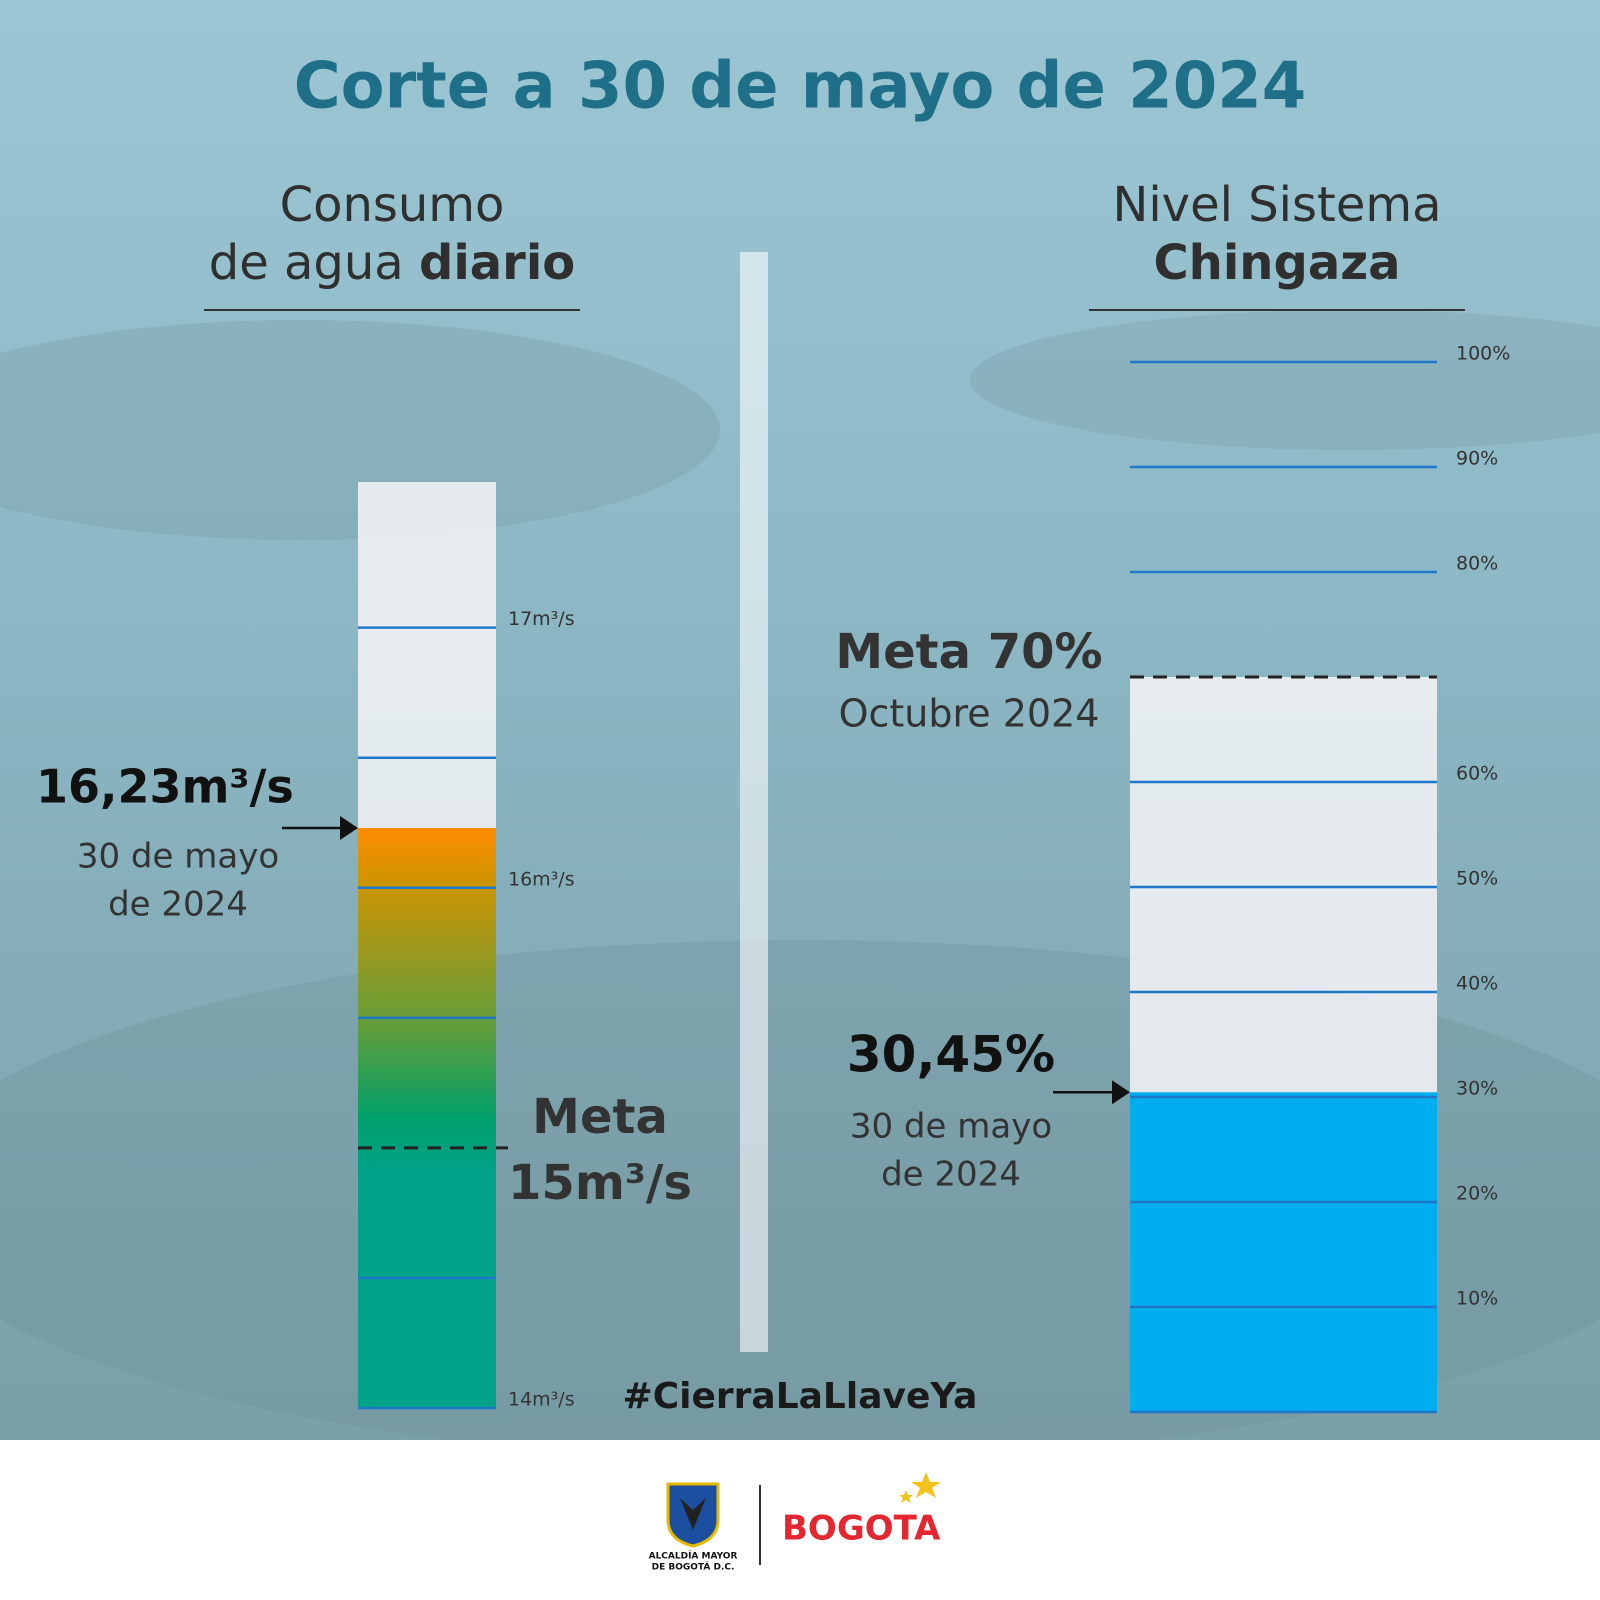 This screenshot has width=1600, height=1600. I want to click on tick-label: 30%, so click(1477, 1089).